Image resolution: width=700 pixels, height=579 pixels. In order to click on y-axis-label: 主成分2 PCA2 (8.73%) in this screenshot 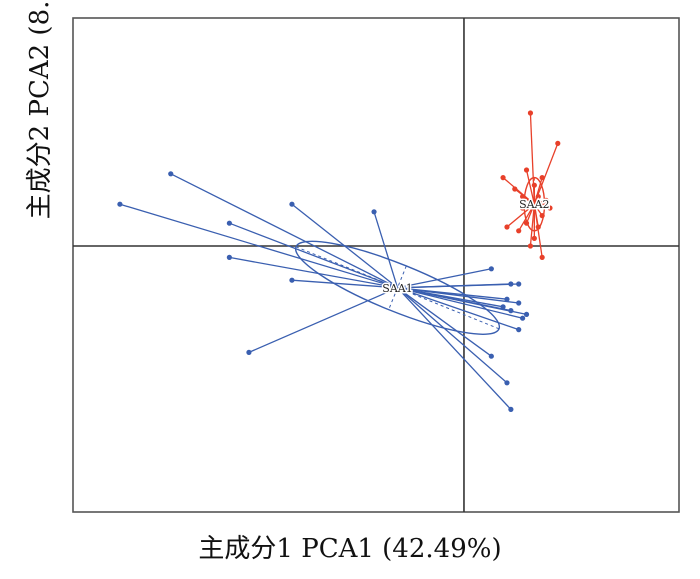, I will do `click(40, 110)`.